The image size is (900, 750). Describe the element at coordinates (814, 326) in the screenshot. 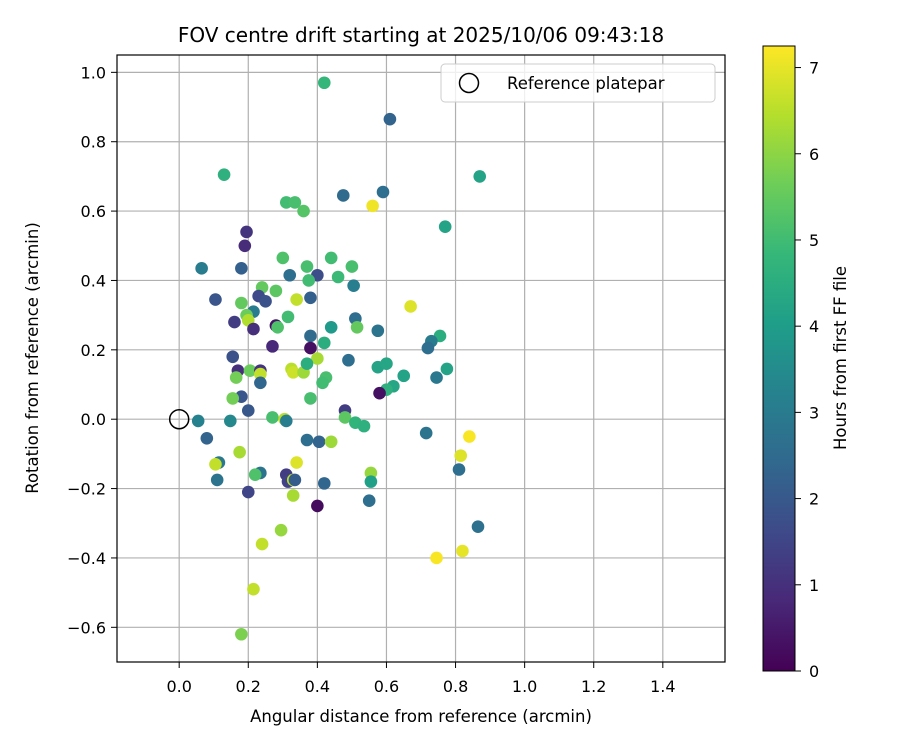

I see `colorbar-tick-label: 4` at that location.